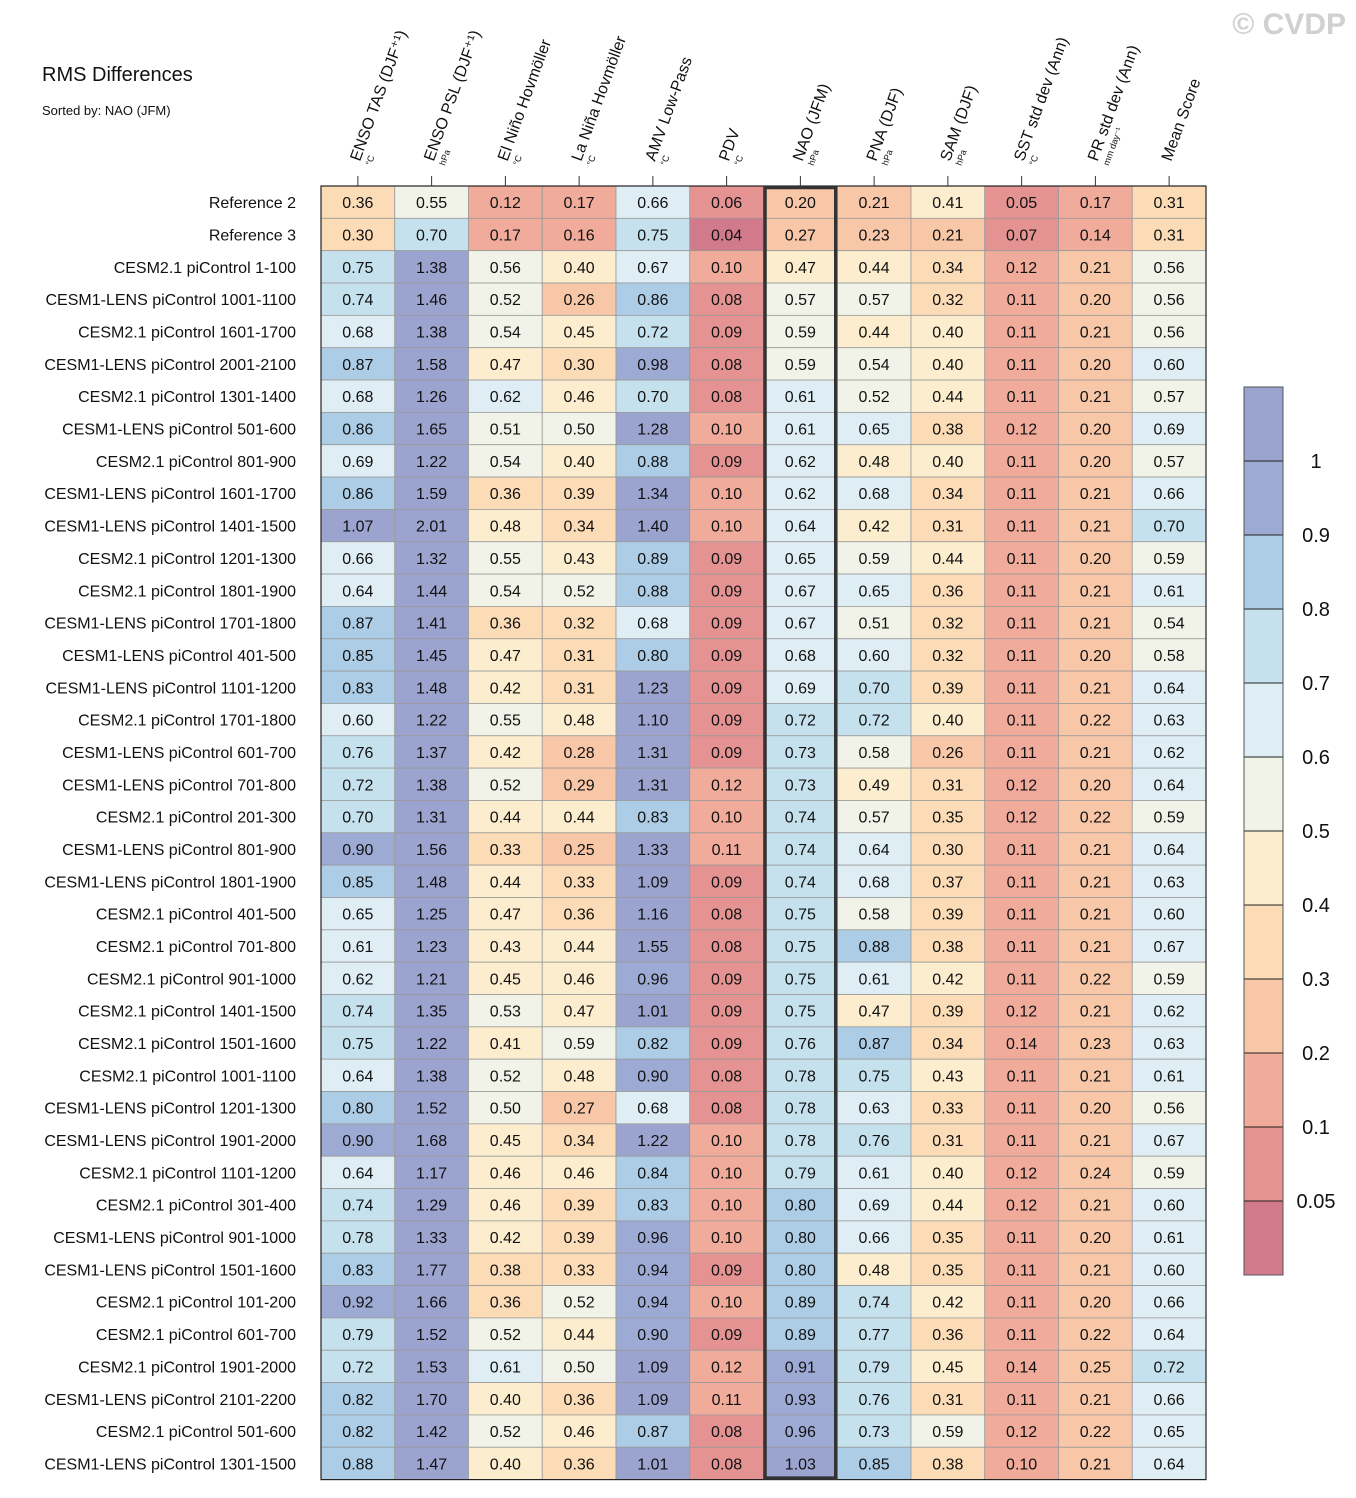 The image size is (1356, 1498). I want to click on cell-value: 0.57, so click(1169, 397).